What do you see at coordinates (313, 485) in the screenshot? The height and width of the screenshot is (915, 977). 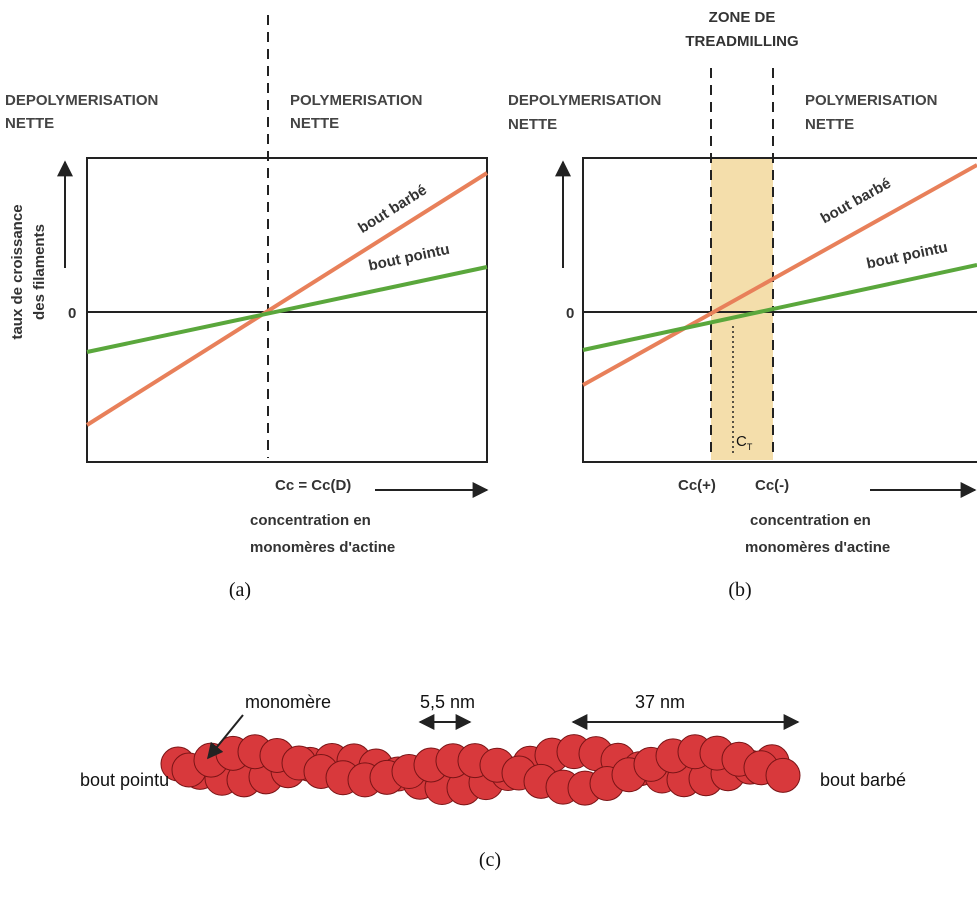 I see `cc-label: Cc = Cc(D)` at bounding box center [313, 485].